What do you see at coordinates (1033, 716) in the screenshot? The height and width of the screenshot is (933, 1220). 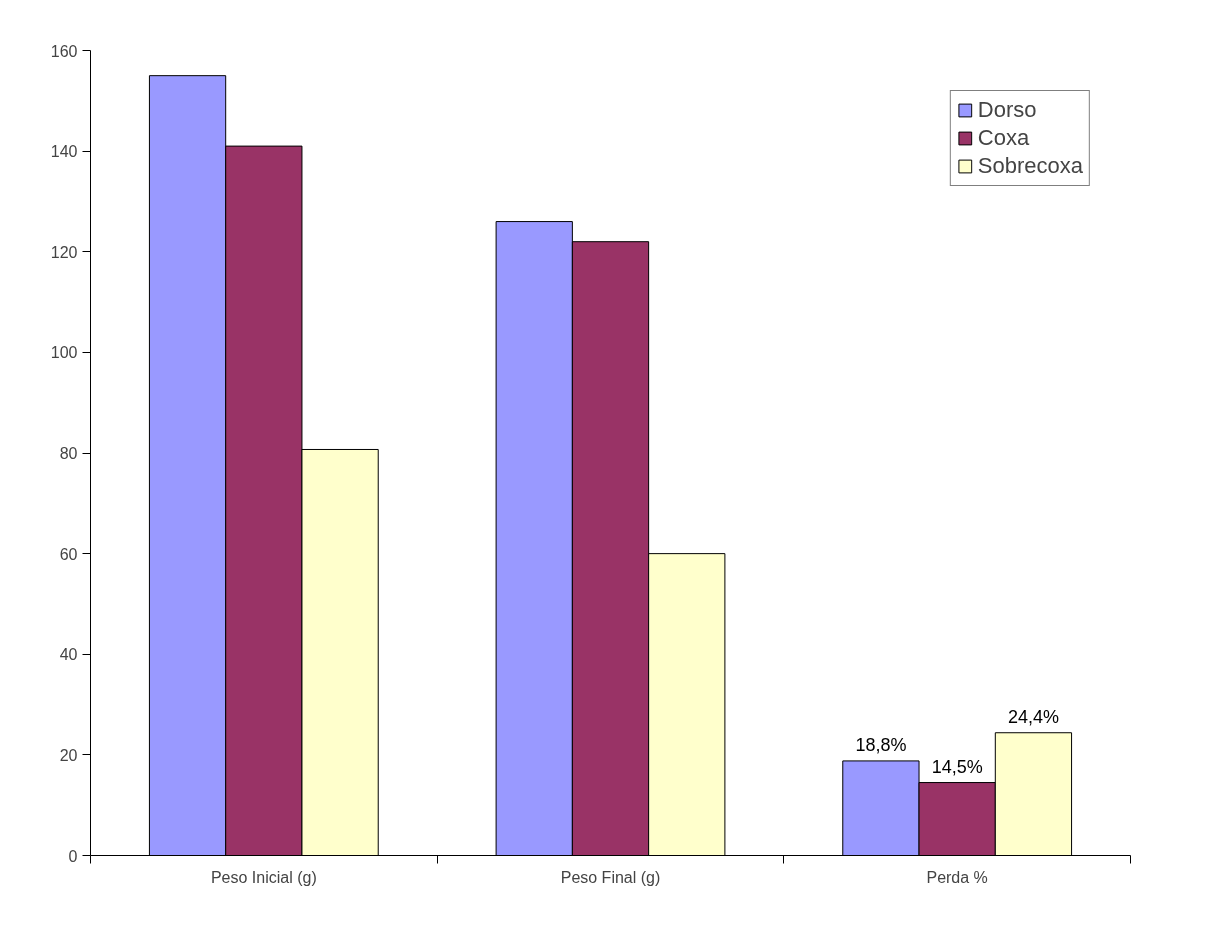 I see `data-label: 24,4%` at bounding box center [1033, 716].